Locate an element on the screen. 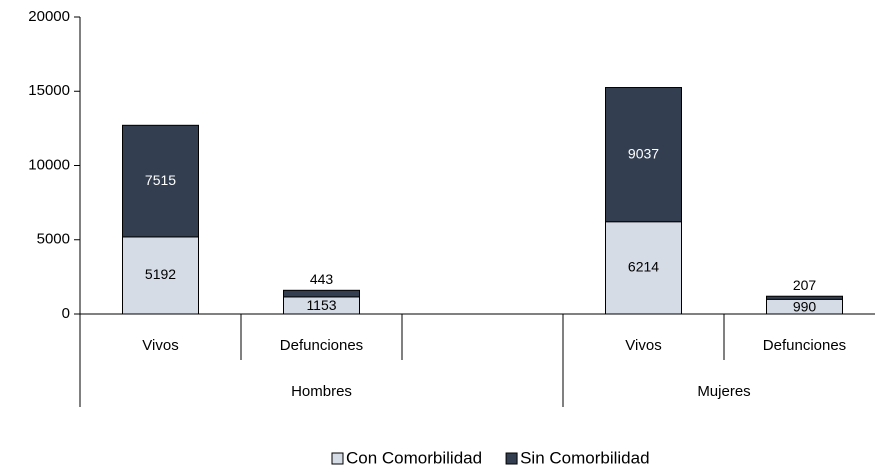 This screenshot has height=471, width=875. data-label: 7515 is located at coordinates (160, 180).